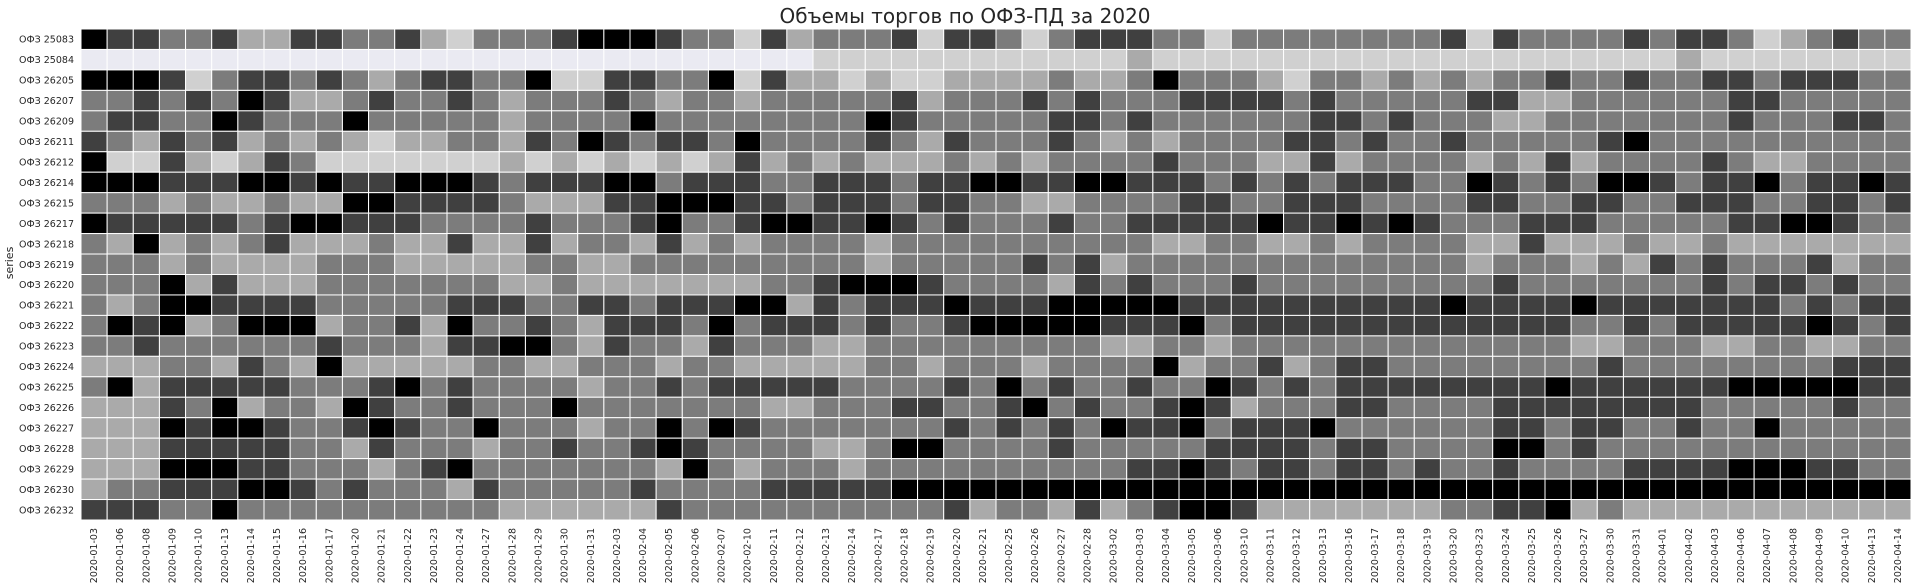 Image resolution: width=1930 pixels, height=585 pixels. What do you see at coordinates (1741, 555) in the screenshot?
I see `x-tick-label: 2020-04-06` at bounding box center [1741, 555].